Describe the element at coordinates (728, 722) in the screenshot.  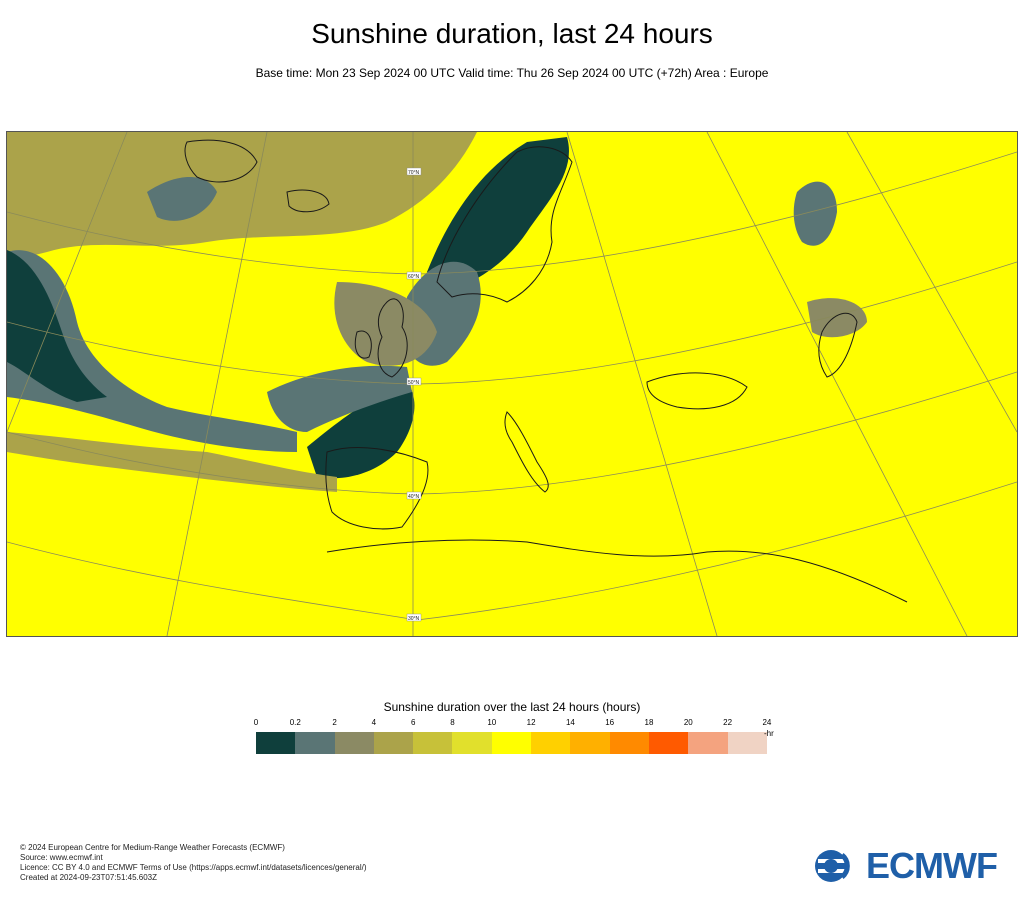
I see `legend-tick-label: 22` at that location.